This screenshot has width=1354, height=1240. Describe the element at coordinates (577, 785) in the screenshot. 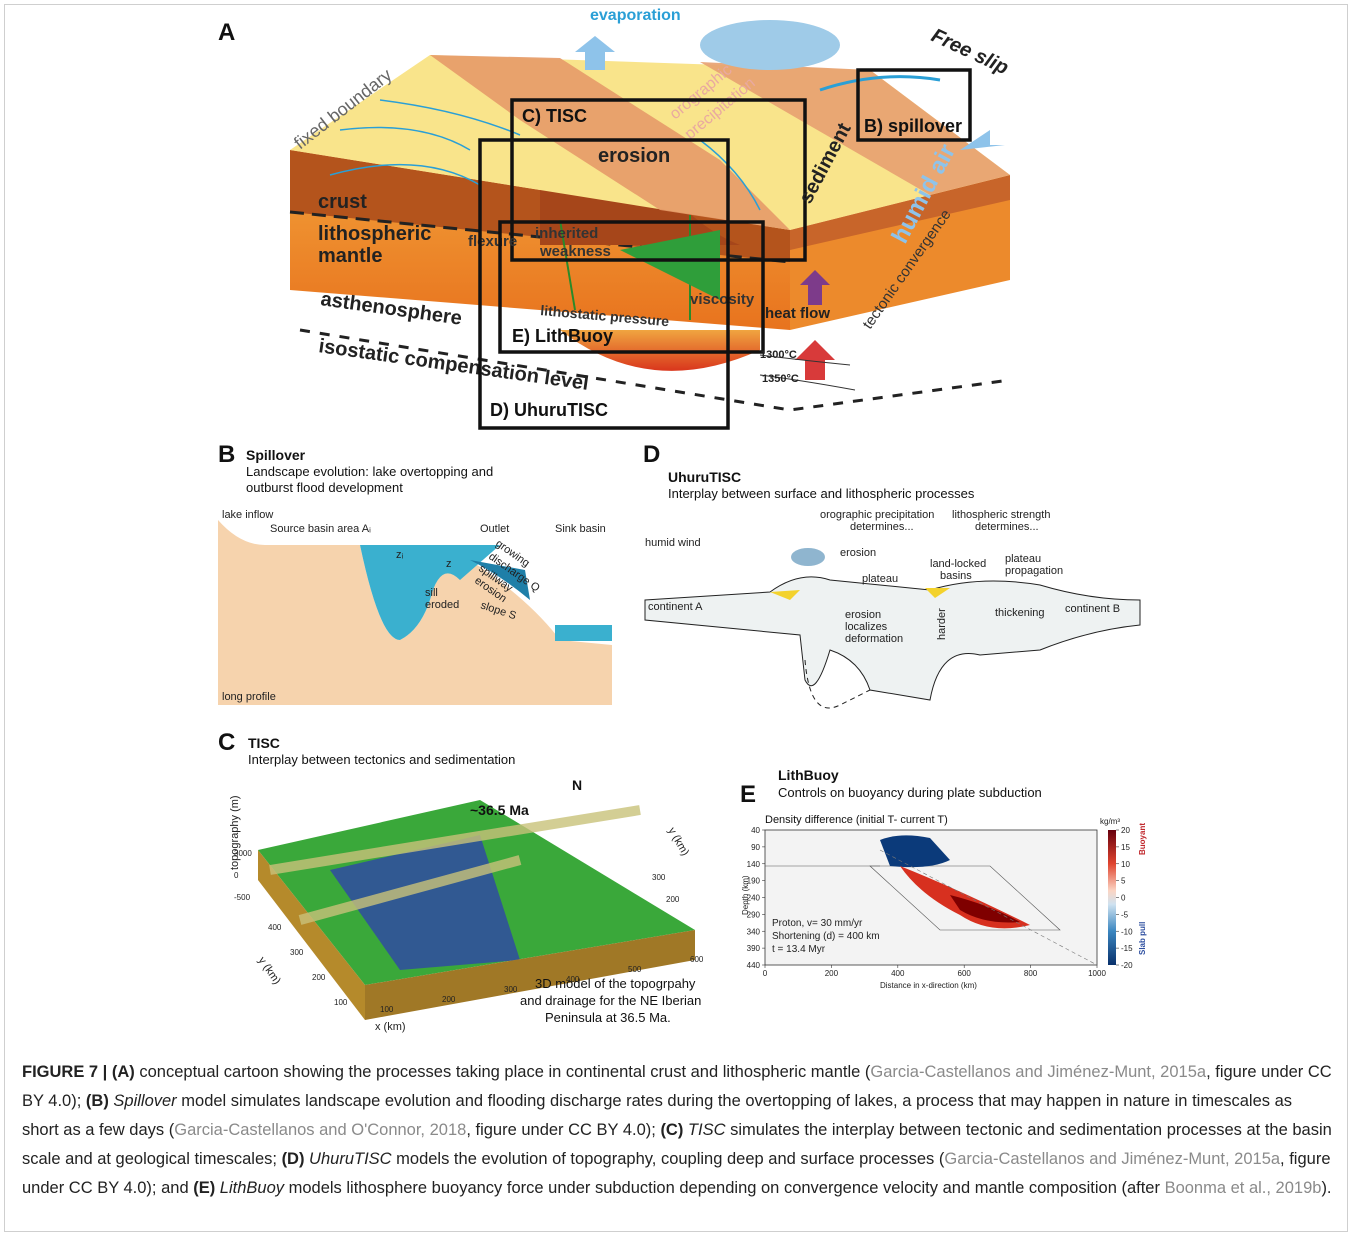

I see `label: N` at that location.